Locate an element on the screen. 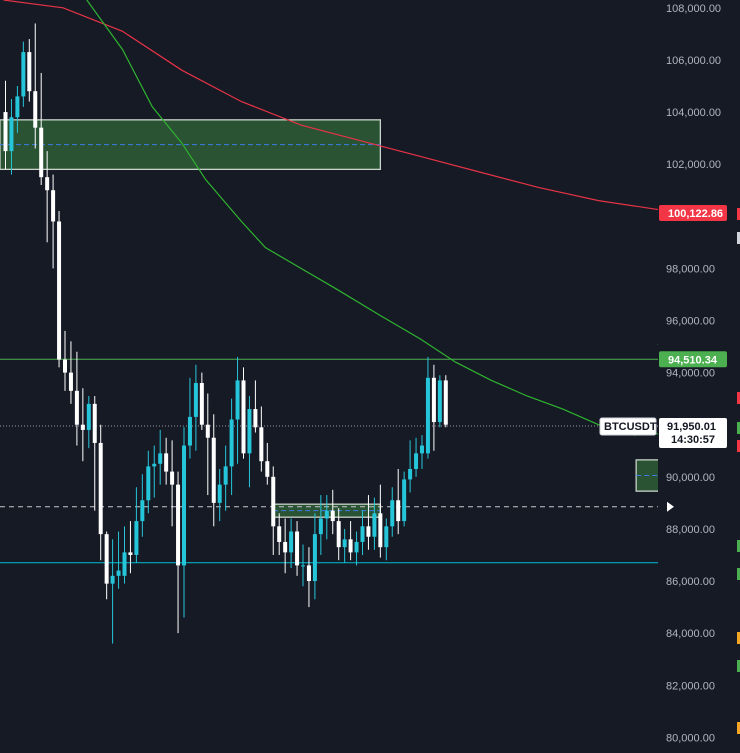  symbol-label: BTCUSDT is located at coordinates (630, 427).